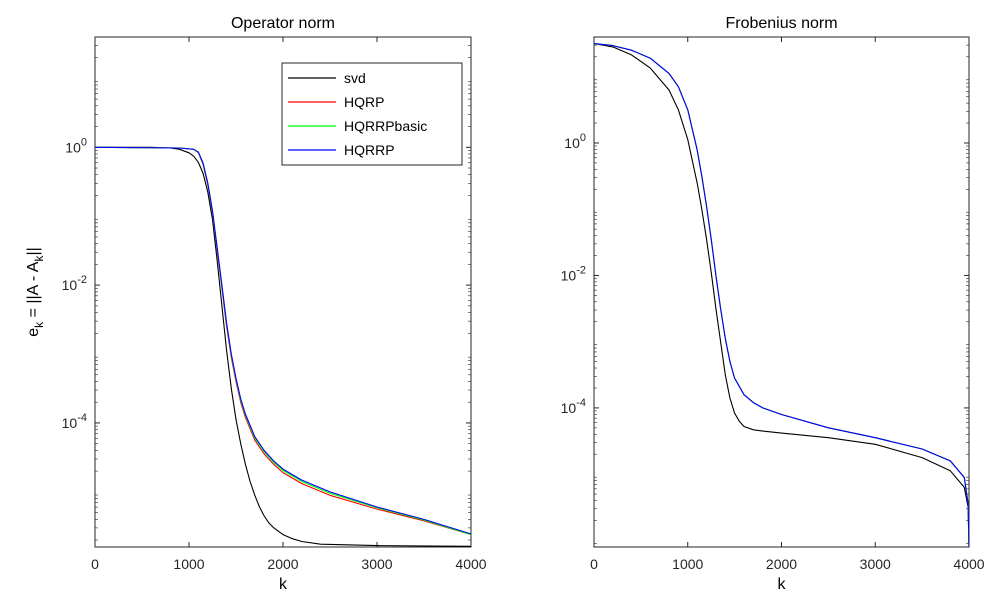  Describe the element at coordinates (781, 23) in the screenshot. I see `chart-title: Frobenius norm` at that location.